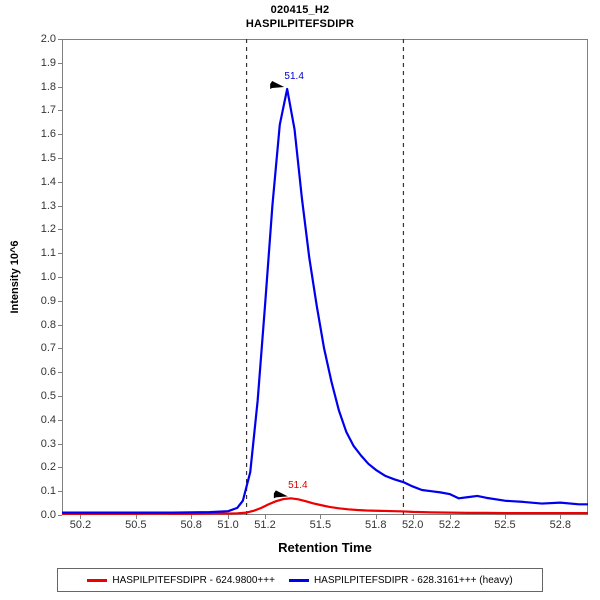 Image resolution: width=600 pixels, height=600 pixels. Describe the element at coordinates (376, 525) in the screenshot. I see `x-tick-label: 51.8` at that location.